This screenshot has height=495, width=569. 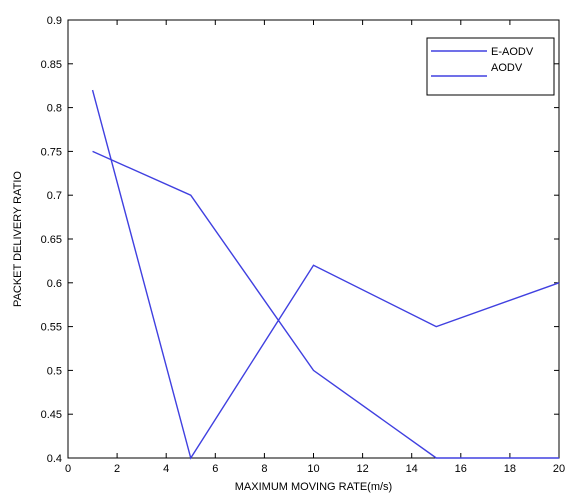 What do you see at coordinates (54, 196) in the screenshot?
I see `y-tick-label: 0.7` at bounding box center [54, 196].